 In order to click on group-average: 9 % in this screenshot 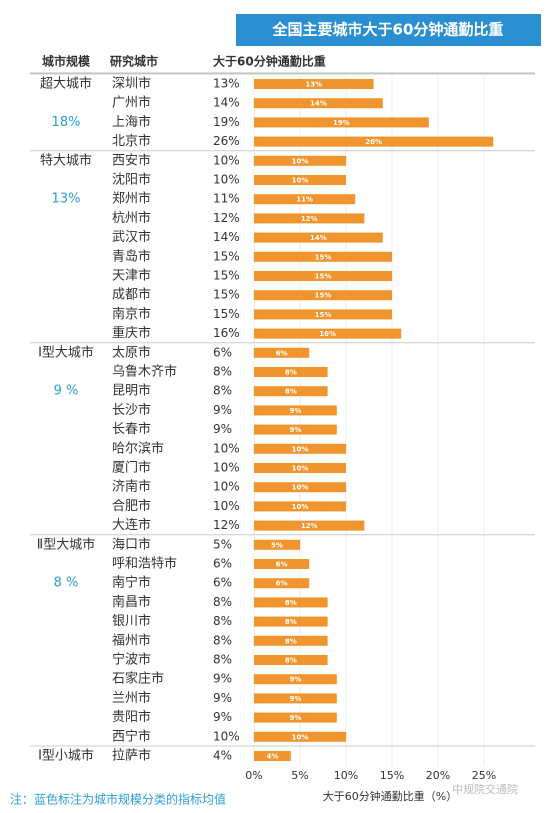, I will do `click(66, 391)`.